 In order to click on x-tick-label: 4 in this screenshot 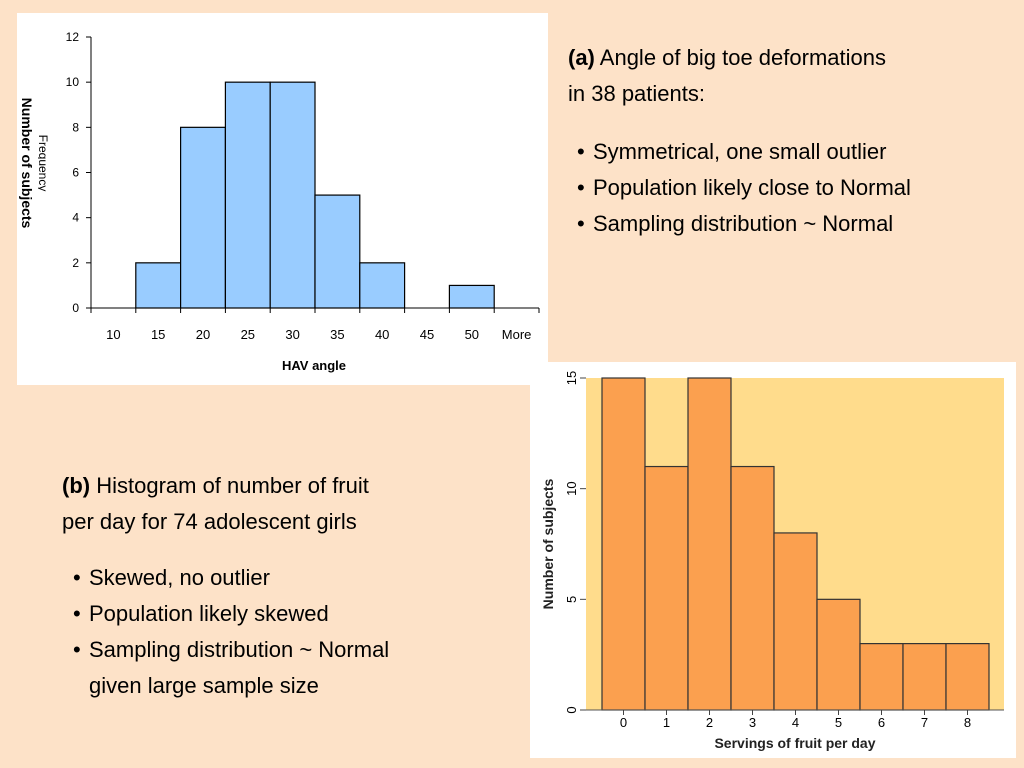, I will do `click(795, 722)`.